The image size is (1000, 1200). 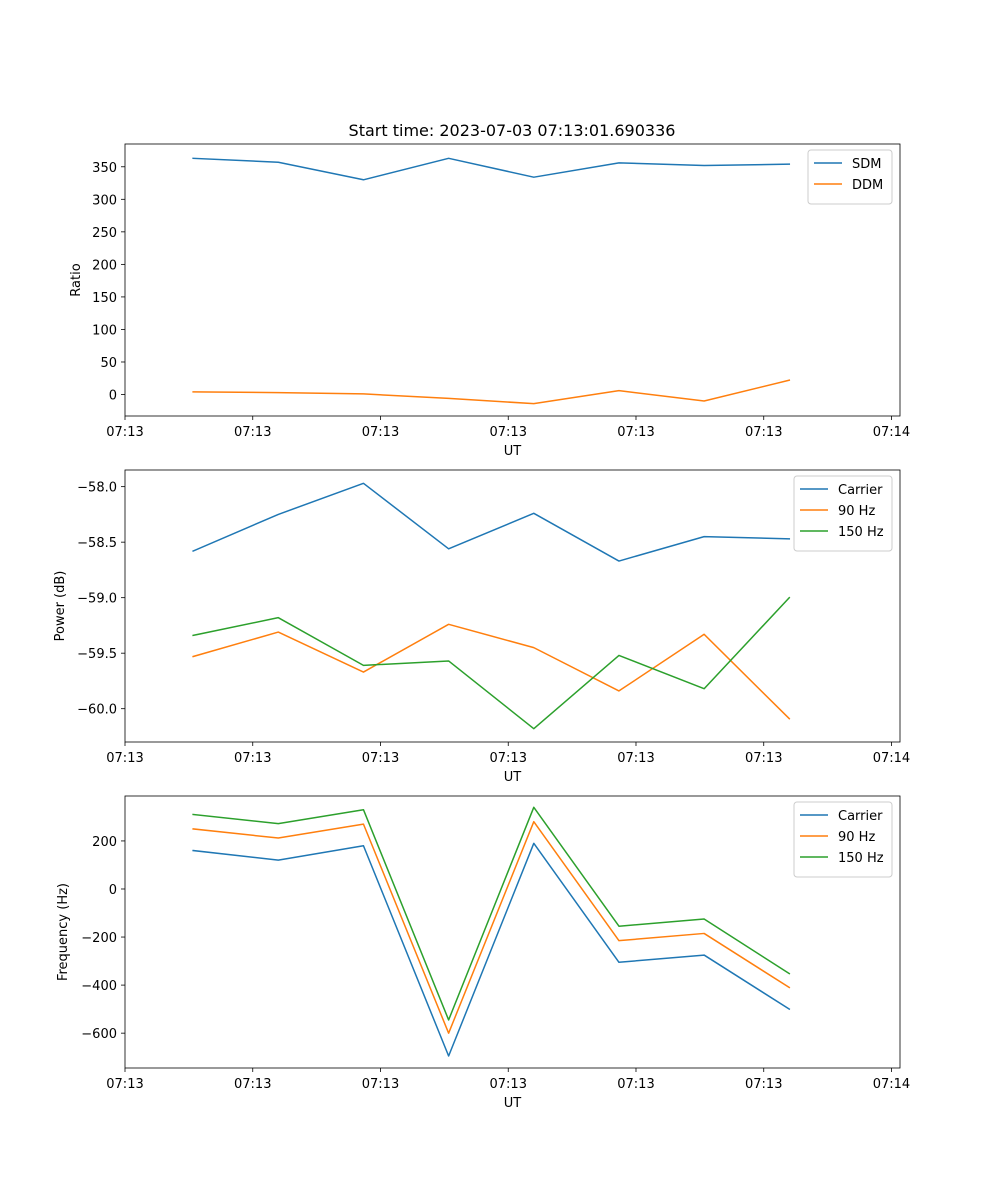 I want to click on y-tick-label: 150, so click(x=104, y=298).